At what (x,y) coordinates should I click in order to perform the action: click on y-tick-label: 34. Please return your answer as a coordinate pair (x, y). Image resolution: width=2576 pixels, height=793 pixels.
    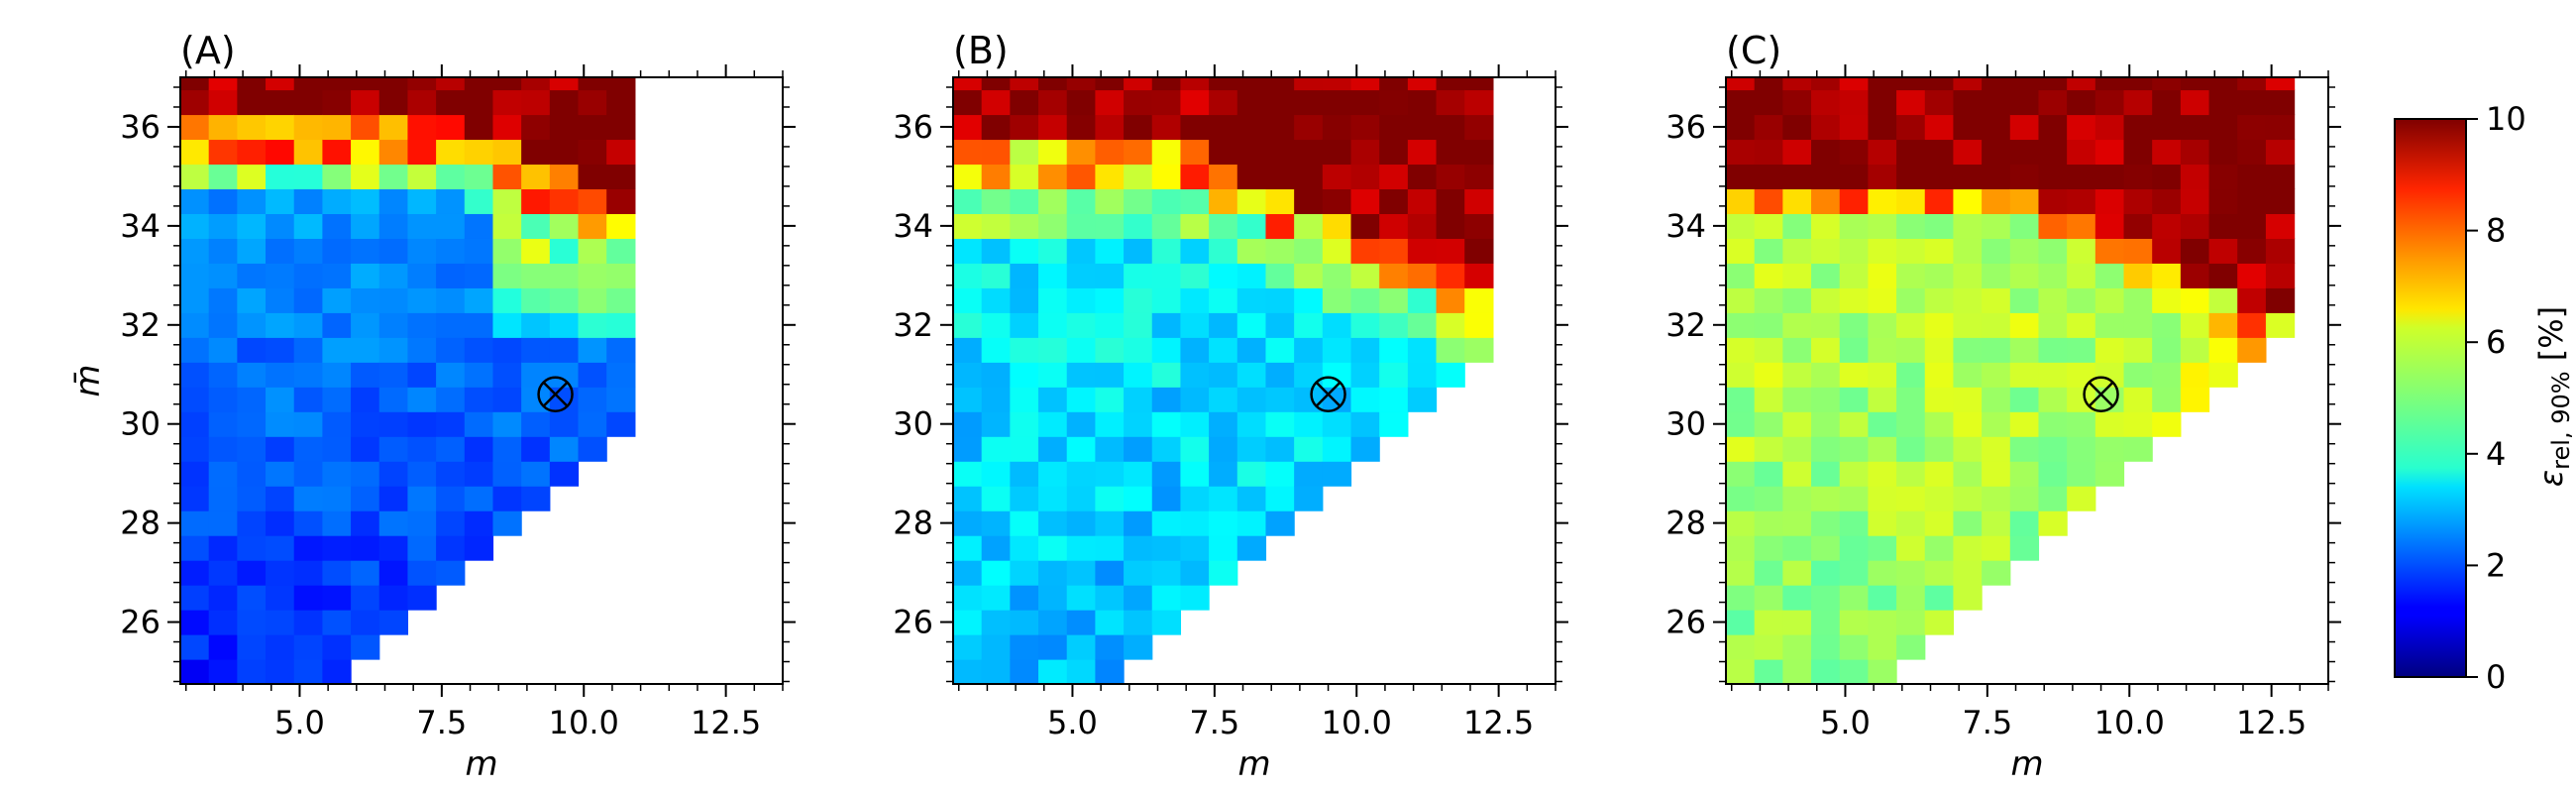
    Looking at the image, I should click on (140, 226).